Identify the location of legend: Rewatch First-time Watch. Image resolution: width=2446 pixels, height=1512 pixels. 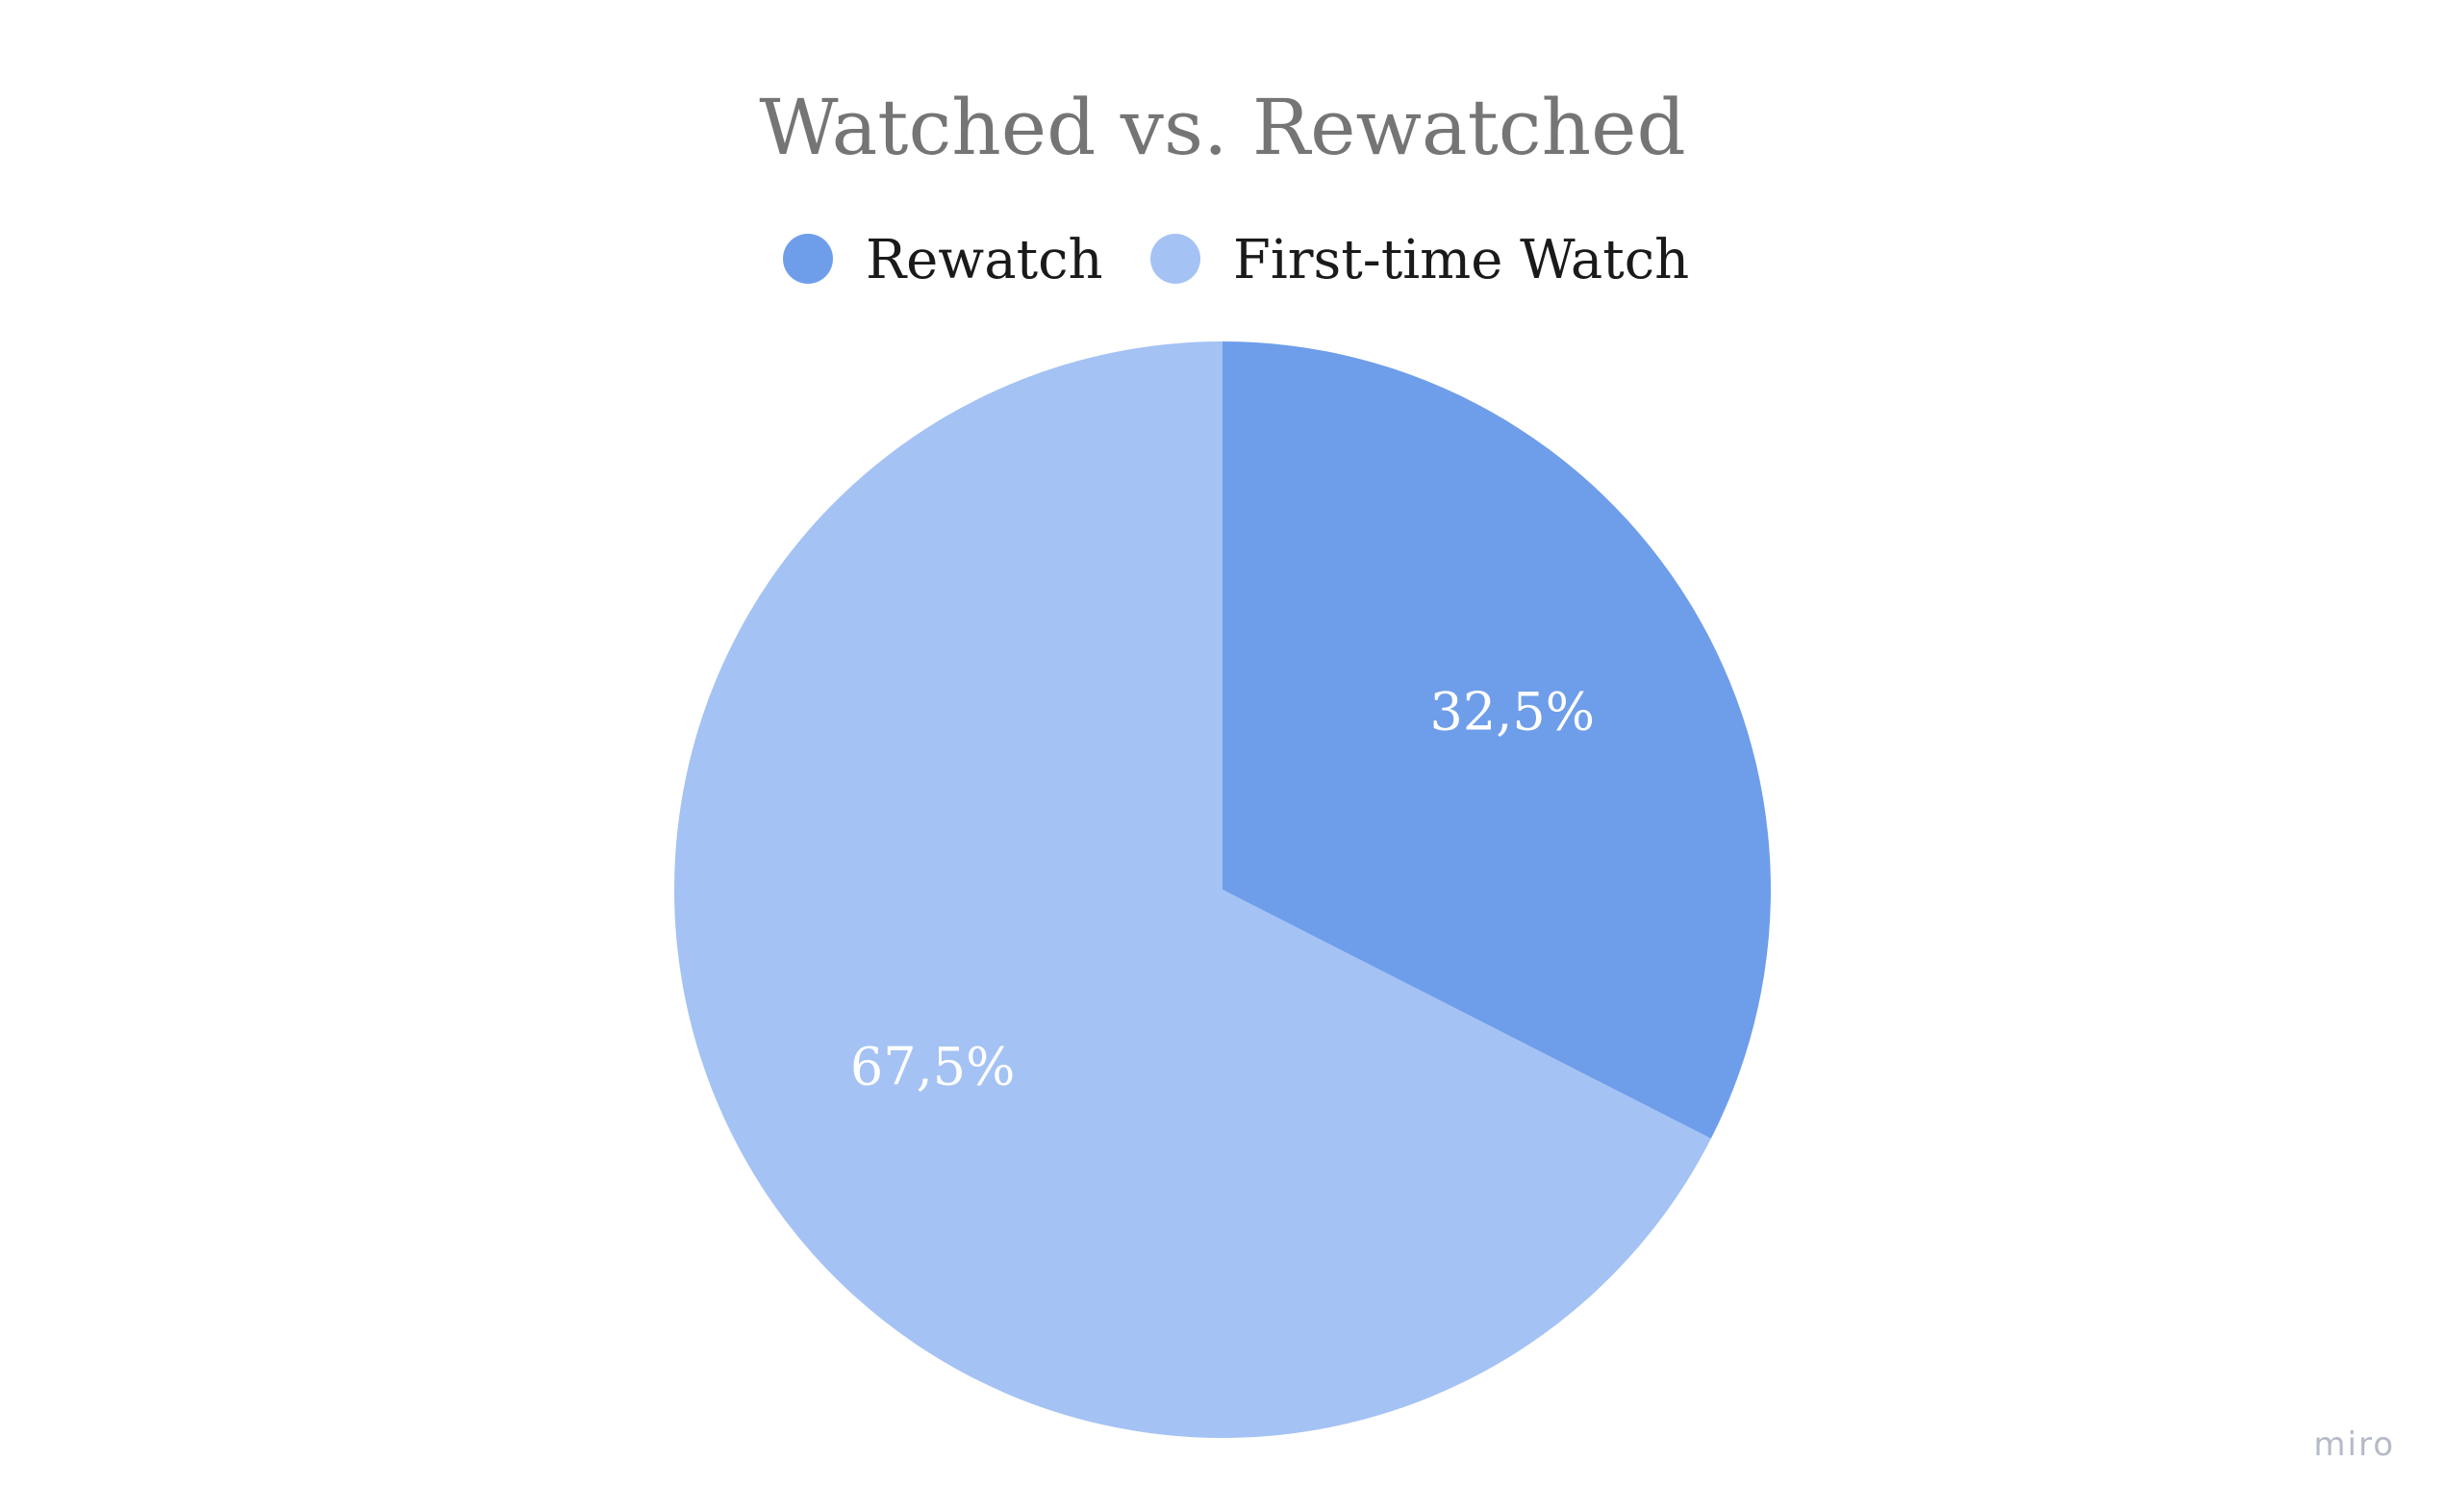
(1236, 260).